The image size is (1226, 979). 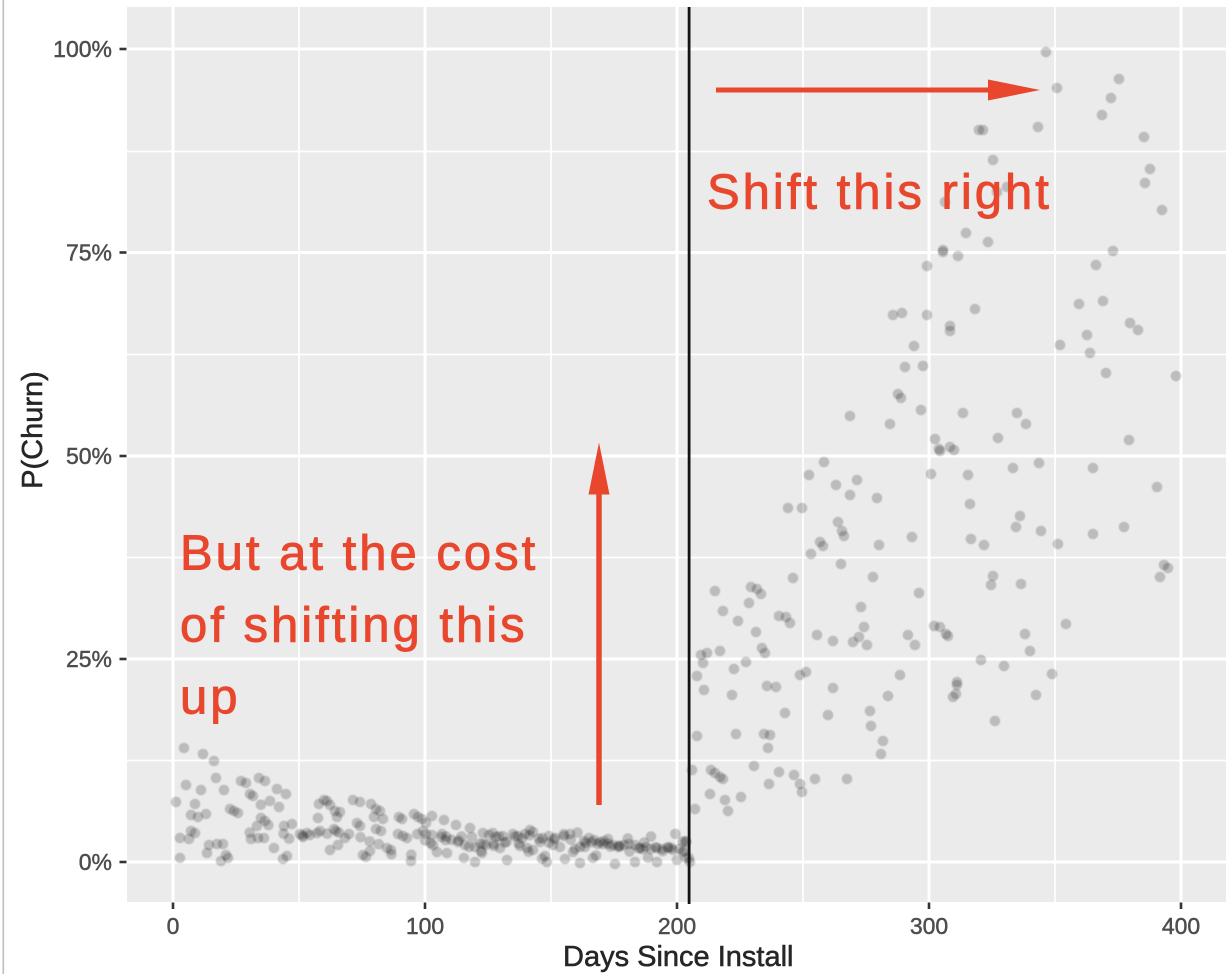 What do you see at coordinates (89, 456) in the screenshot?
I see `svg-text: 50%` at bounding box center [89, 456].